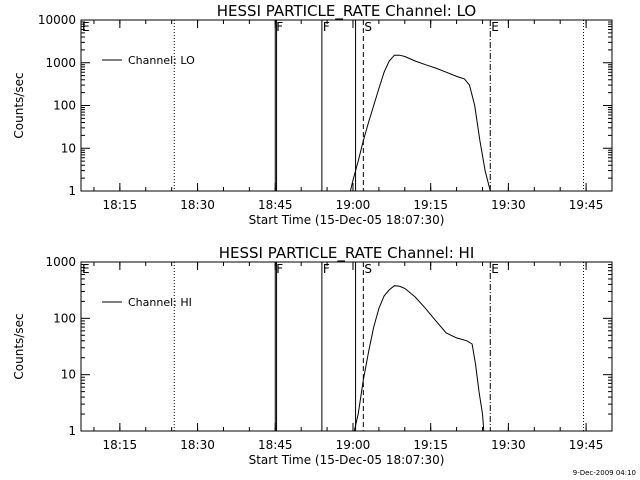 This screenshot has width=640, height=480. I want to click on y-tick-label: 10000, so click(57, 20).